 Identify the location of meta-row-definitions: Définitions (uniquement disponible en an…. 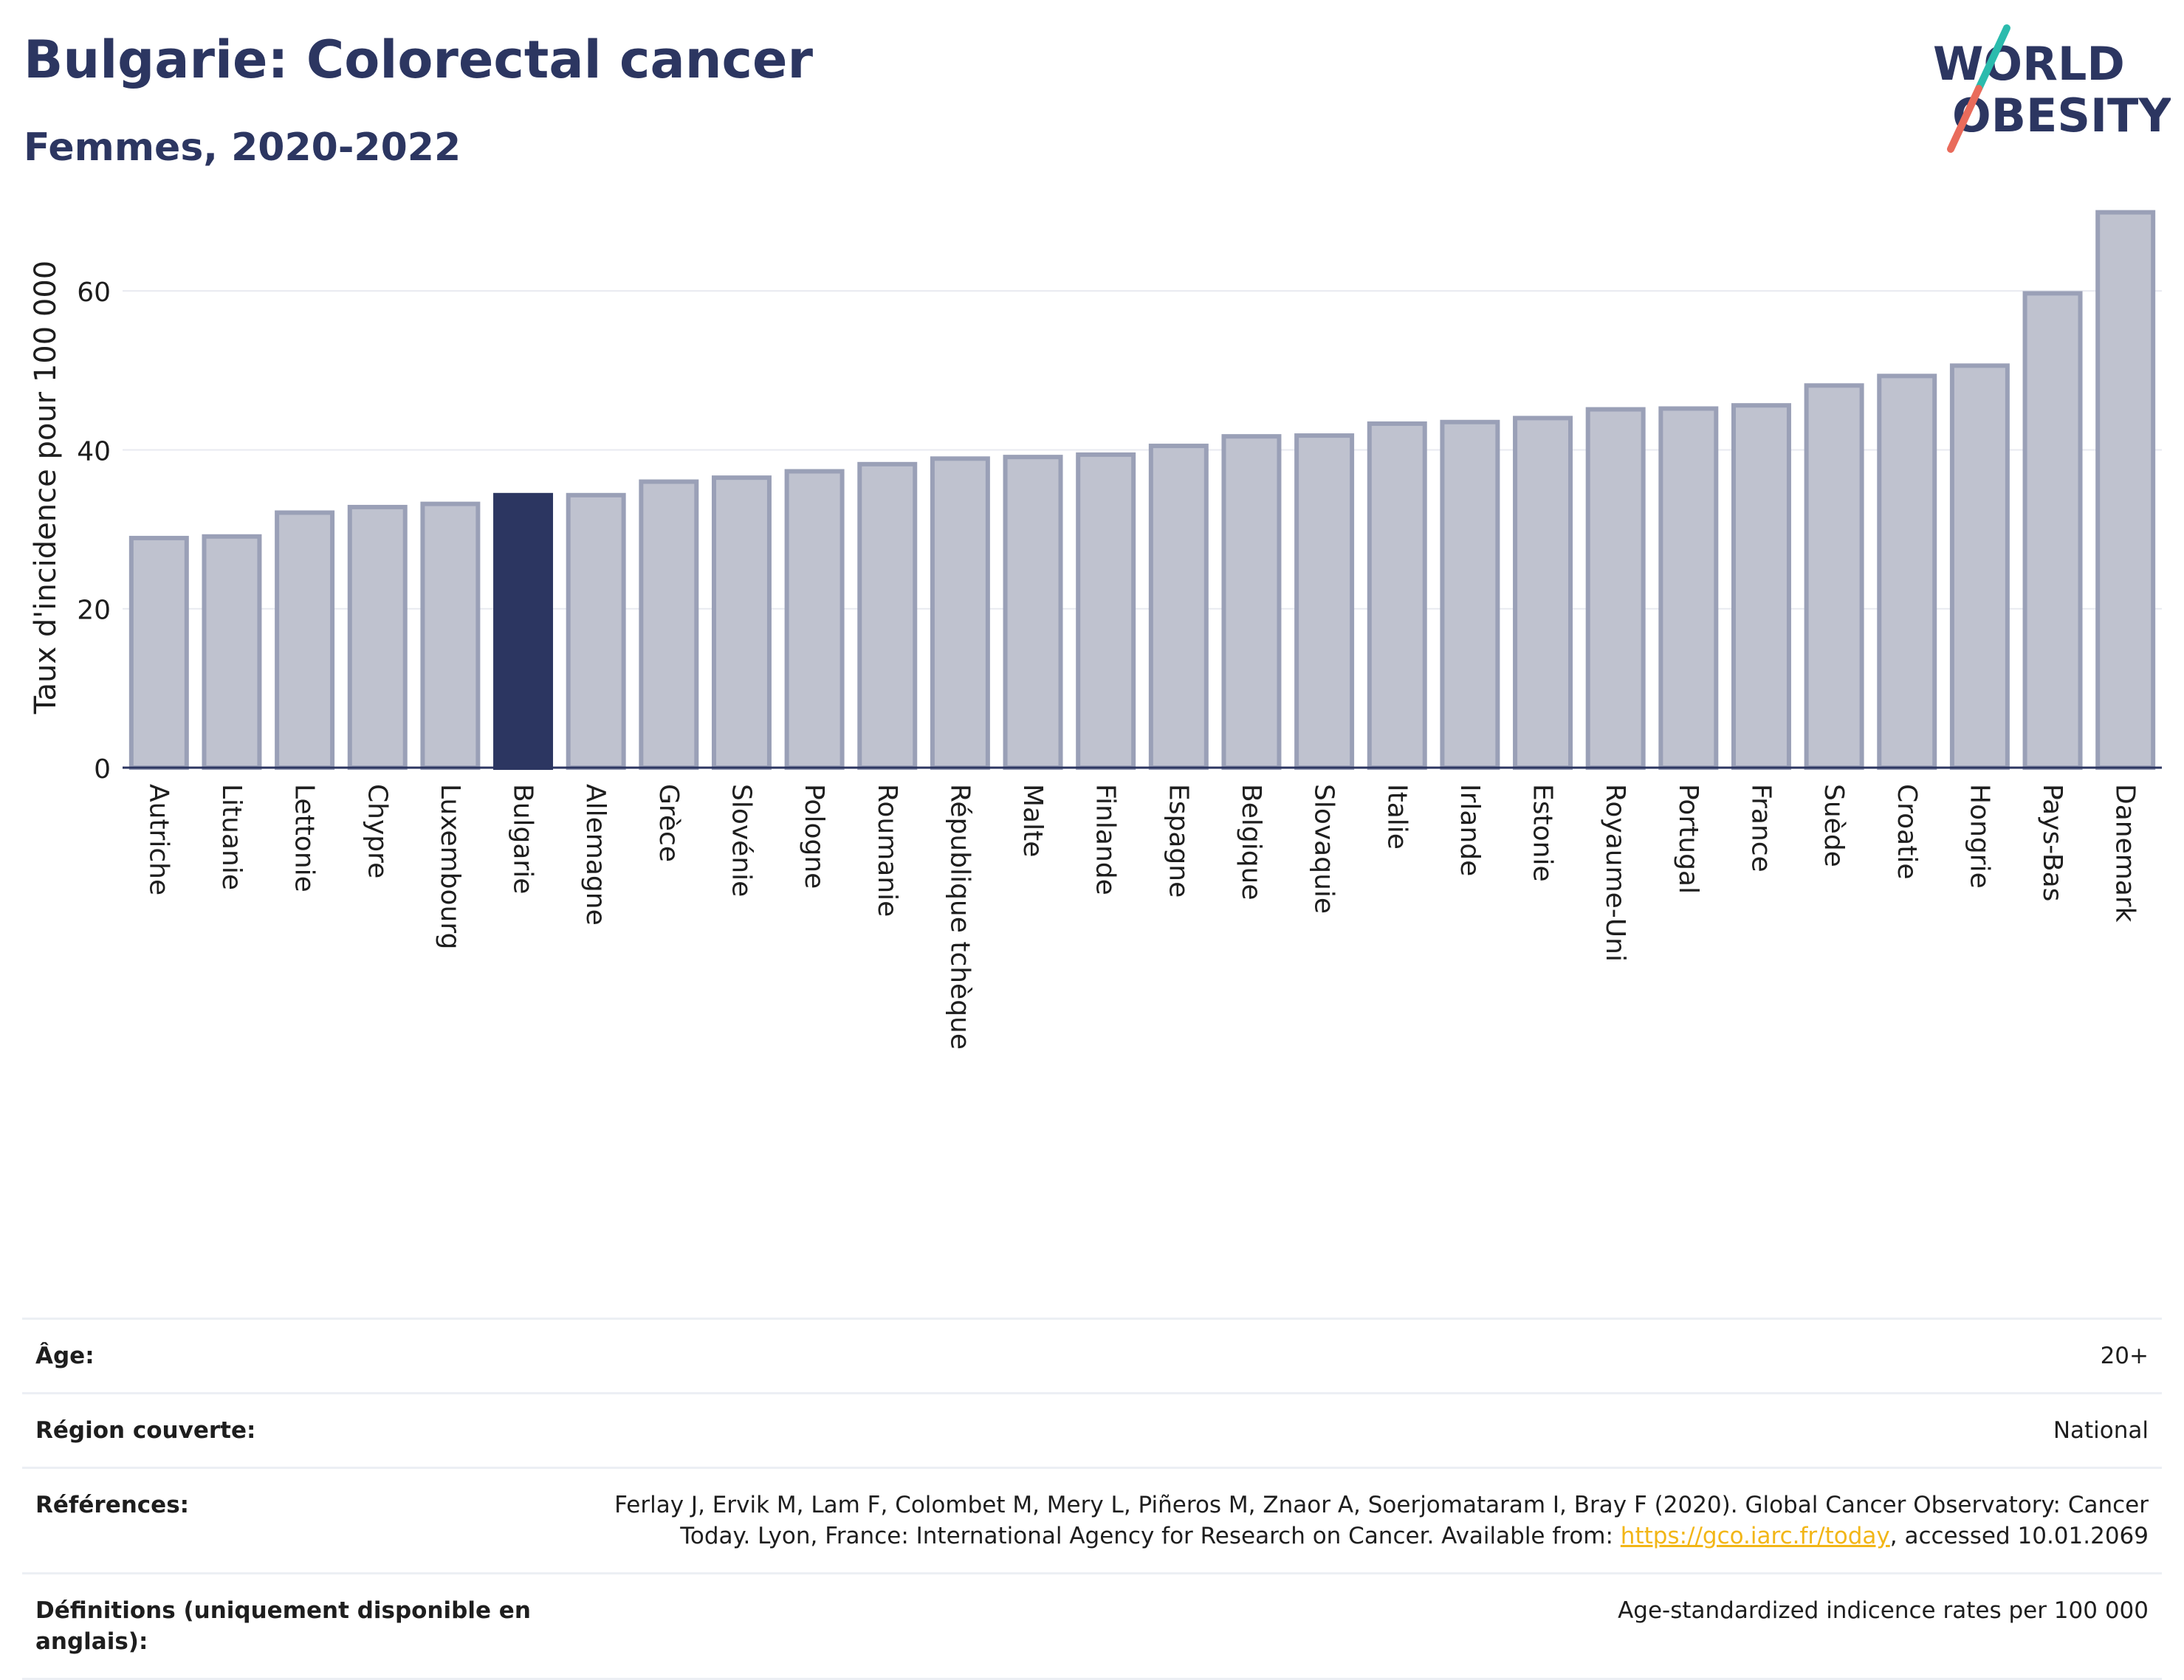
(1092, 1626).